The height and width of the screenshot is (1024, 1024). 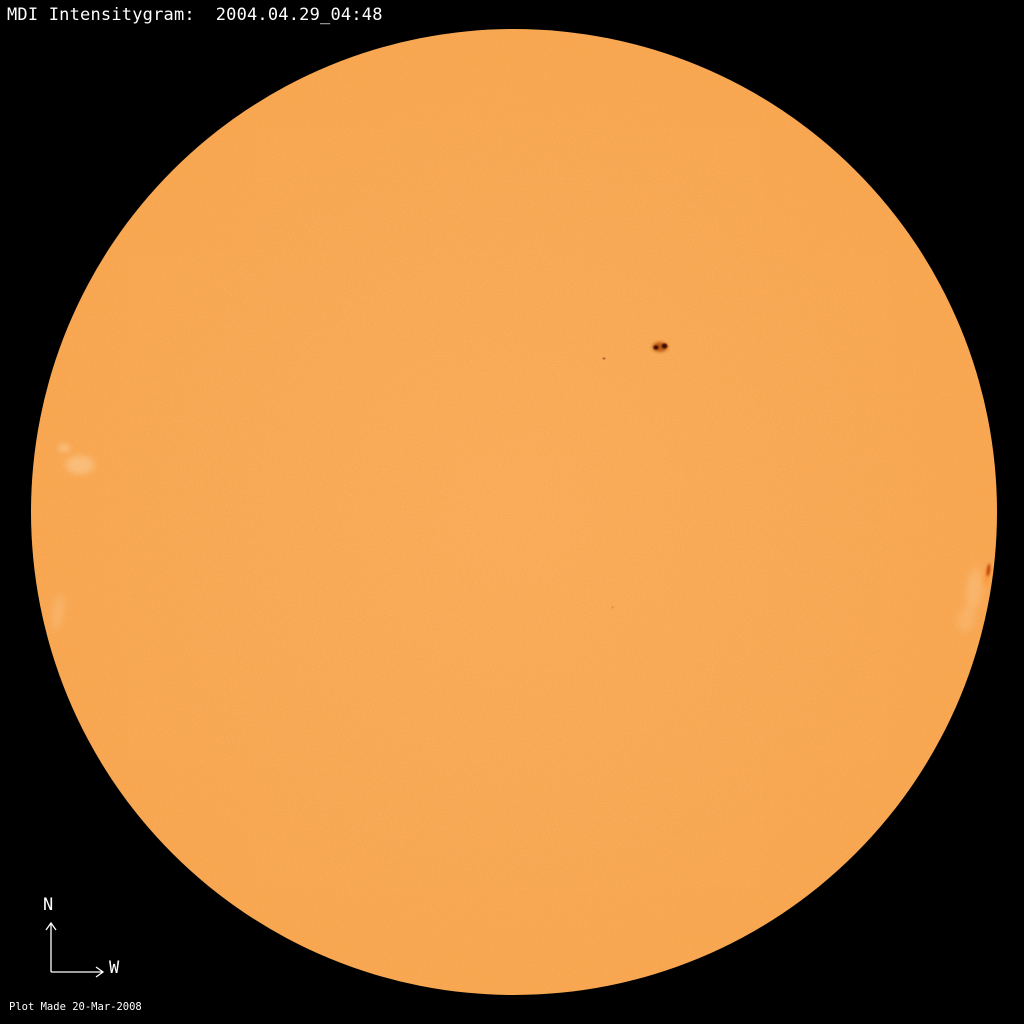 I want to click on compass-north-label: N, so click(x=48, y=905).